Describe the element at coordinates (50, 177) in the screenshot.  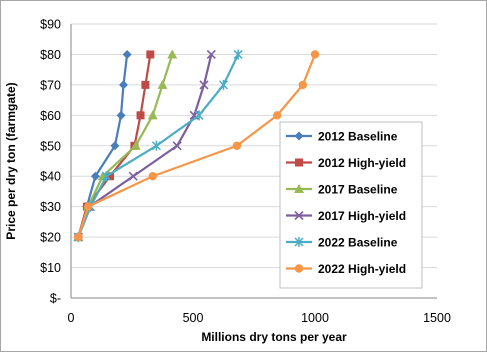
I see `y-tick-label: $40` at that location.